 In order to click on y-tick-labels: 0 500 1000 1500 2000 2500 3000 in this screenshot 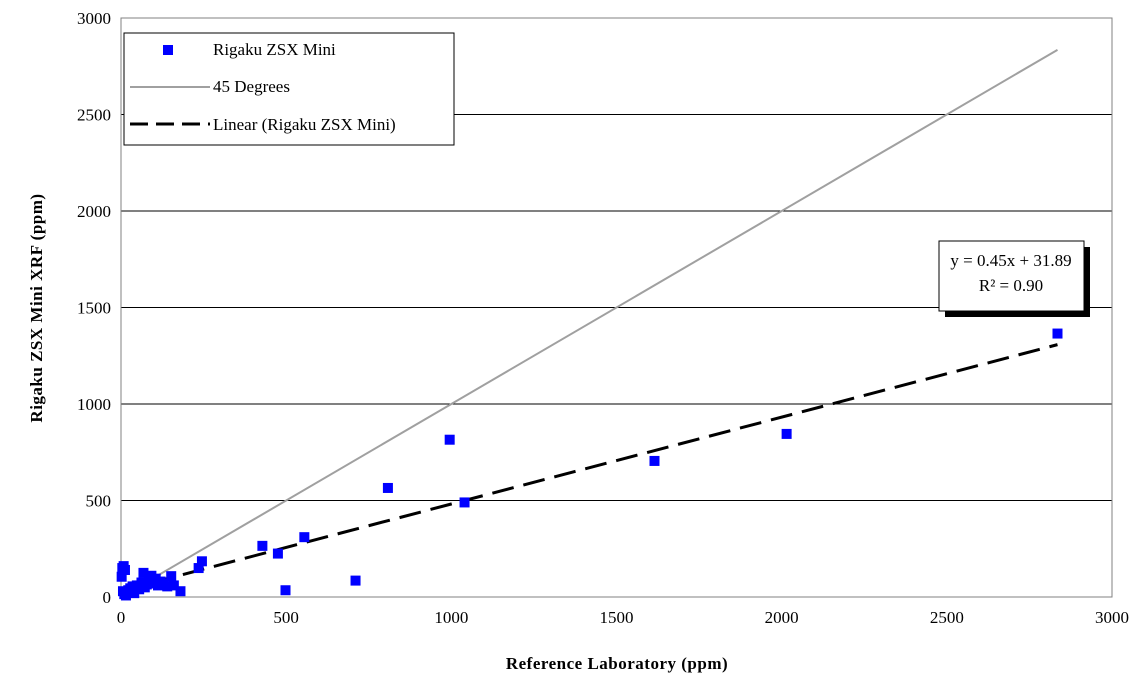, I will do `click(94, 308)`.